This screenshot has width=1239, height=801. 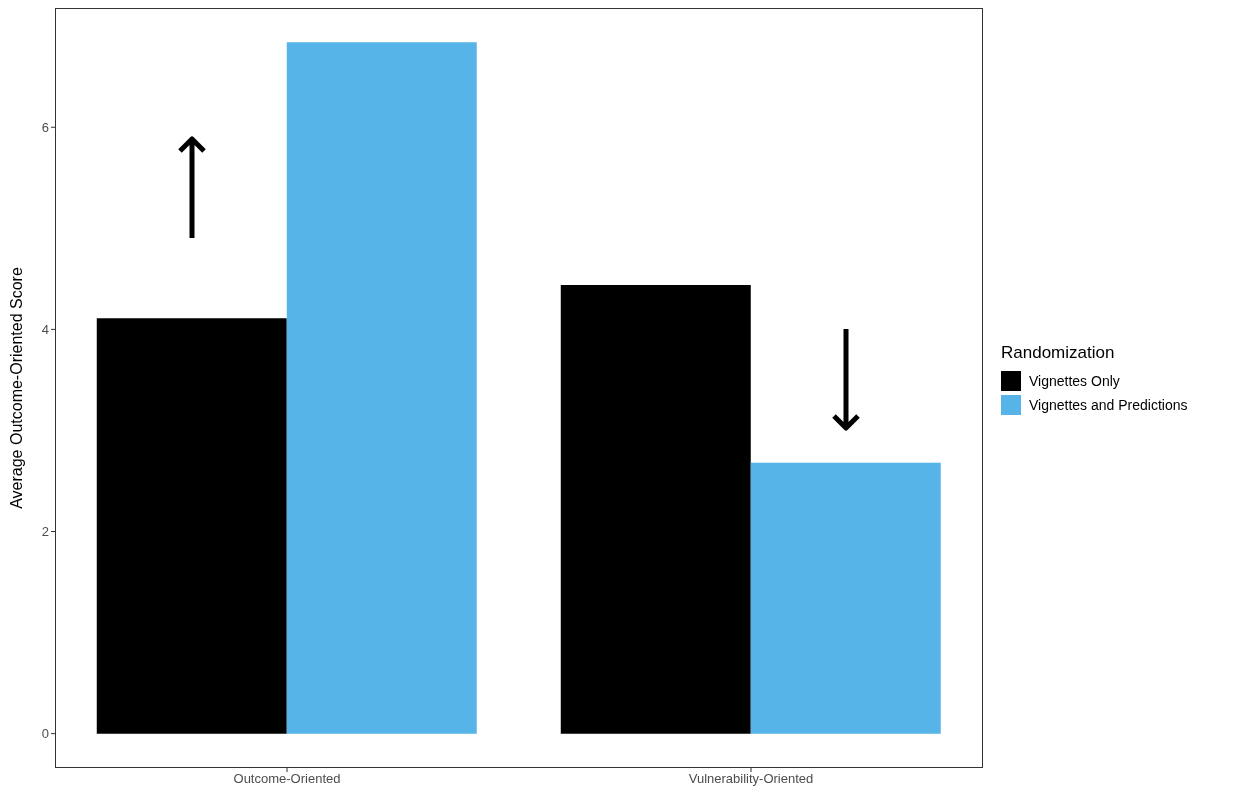 I want to click on y-tick-label: 4, so click(x=45, y=329).